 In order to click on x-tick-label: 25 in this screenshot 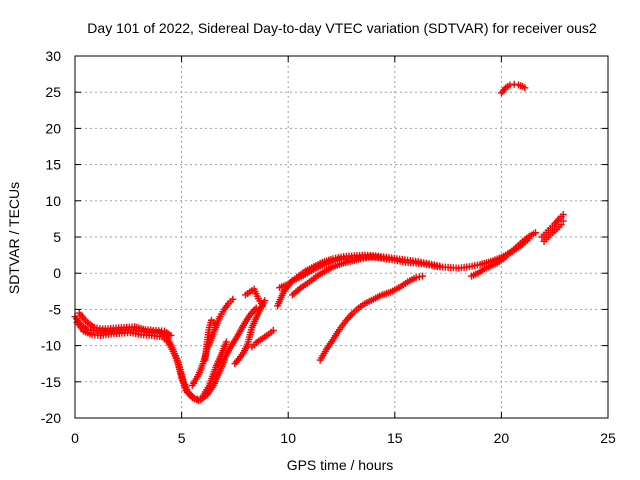, I will do `click(608, 438)`.